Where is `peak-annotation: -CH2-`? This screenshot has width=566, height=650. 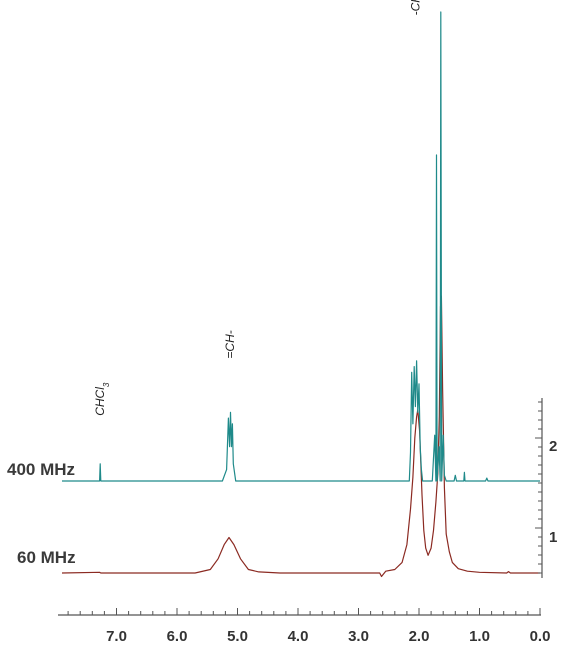
peak-annotation: -CH2- is located at coordinates (417, 7).